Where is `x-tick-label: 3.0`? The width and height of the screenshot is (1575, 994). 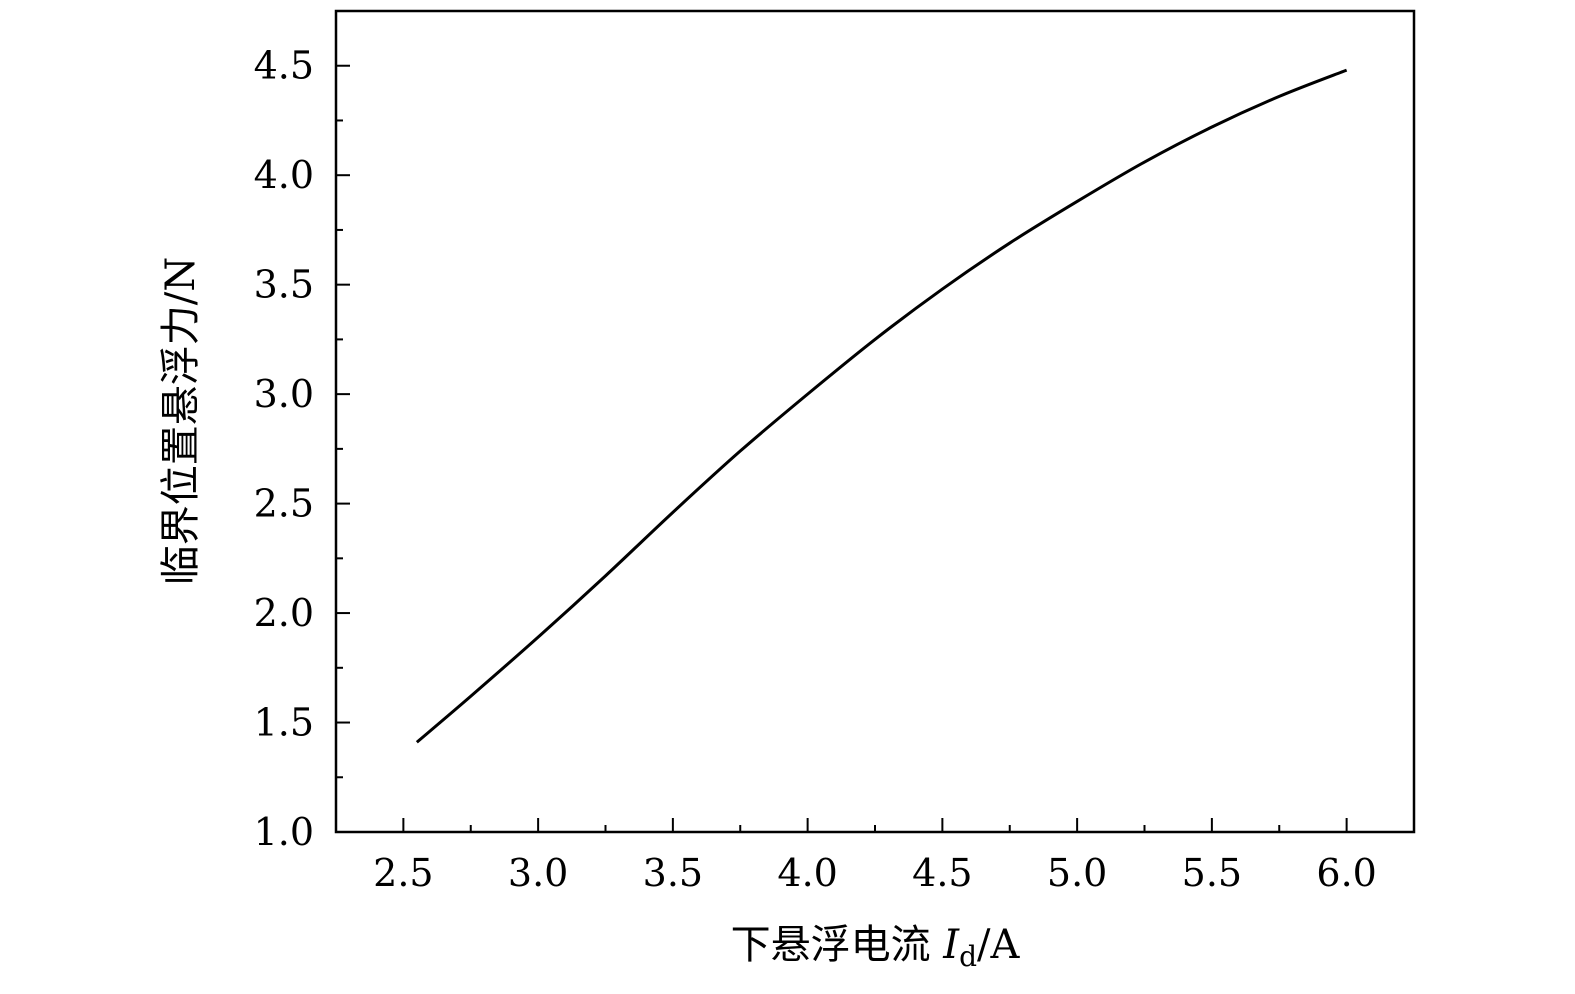 x-tick-label: 3.0 is located at coordinates (538, 873).